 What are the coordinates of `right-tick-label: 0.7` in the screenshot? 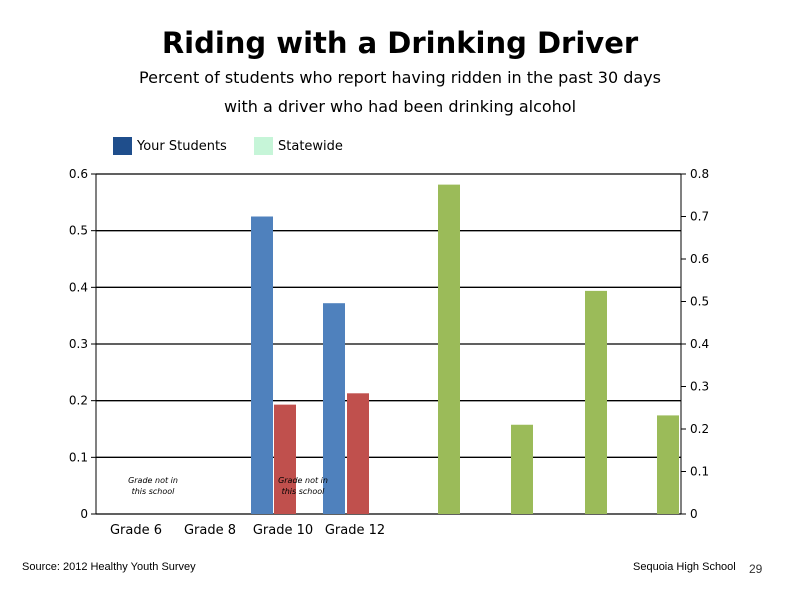 It's located at (699, 217).